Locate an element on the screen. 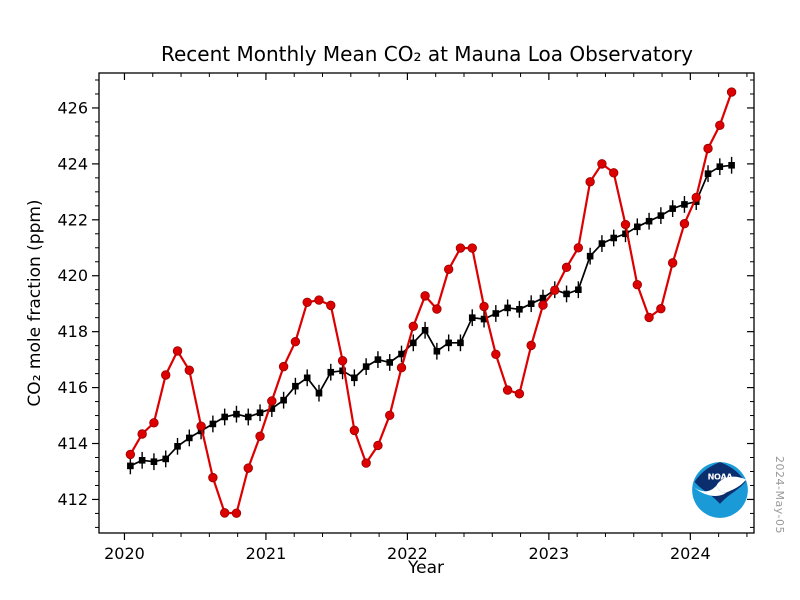  y-tick-label: 422 is located at coordinates (72, 219).